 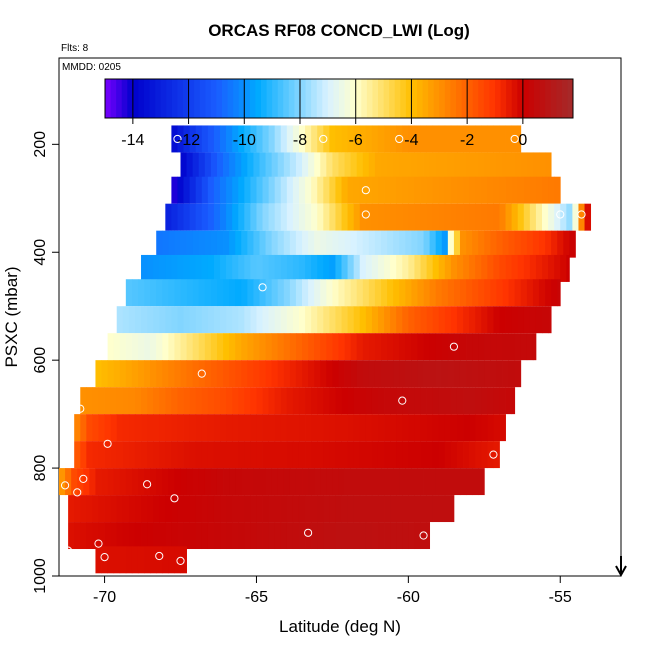 What do you see at coordinates (339, 30) in the screenshot?
I see `chart-title: ORCAS RF08 CONCD_LWI (Log)` at bounding box center [339, 30].